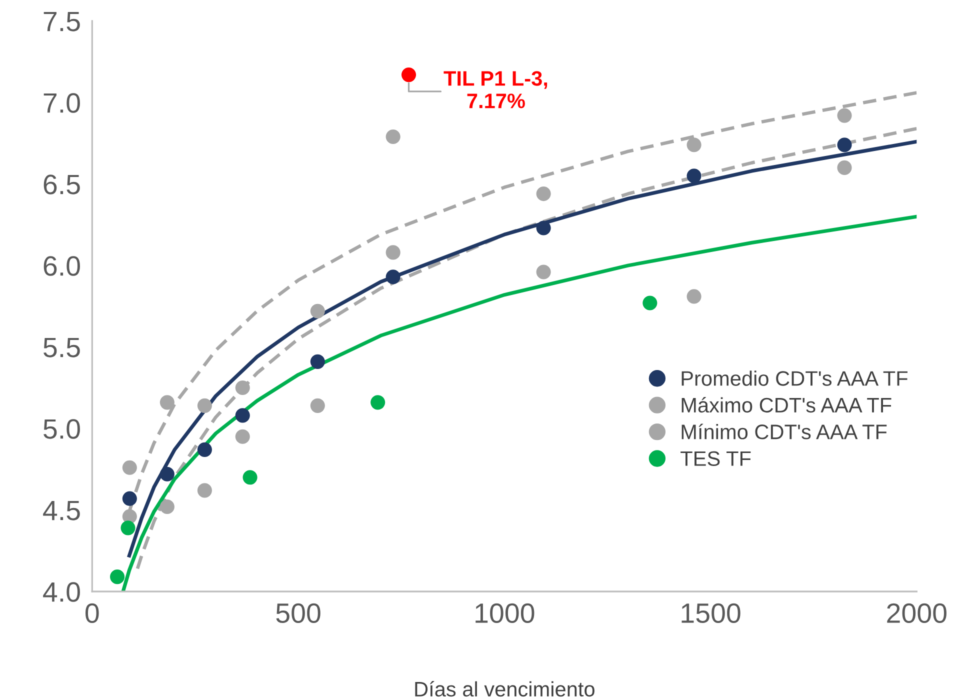  Describe the element at coordinates (62, 103) in the screenshot. I see `y-tick-label: 7.0` at that location.